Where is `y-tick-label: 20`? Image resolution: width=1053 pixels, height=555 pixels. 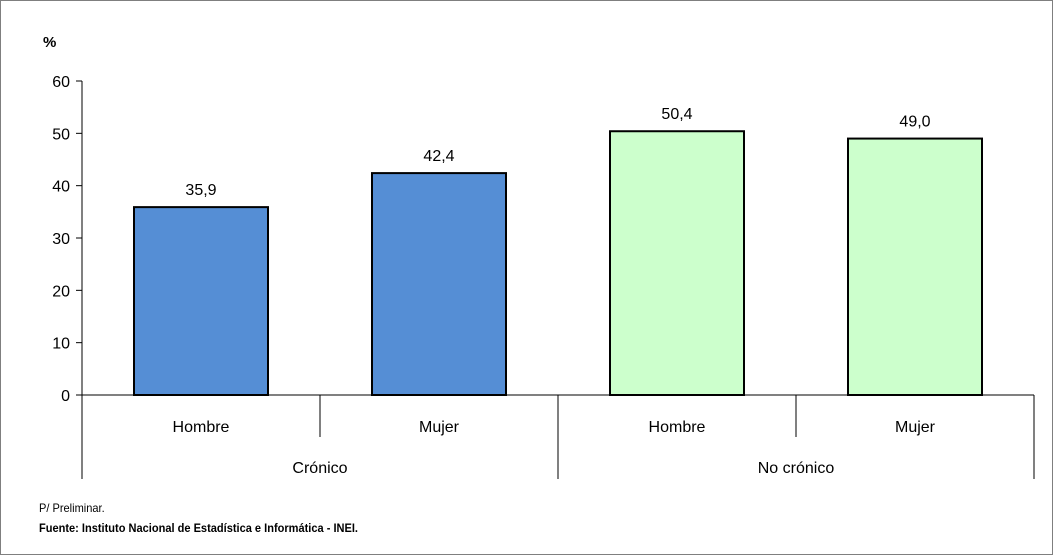
y-tick-label: 20 is located at coordinates (61, 291).